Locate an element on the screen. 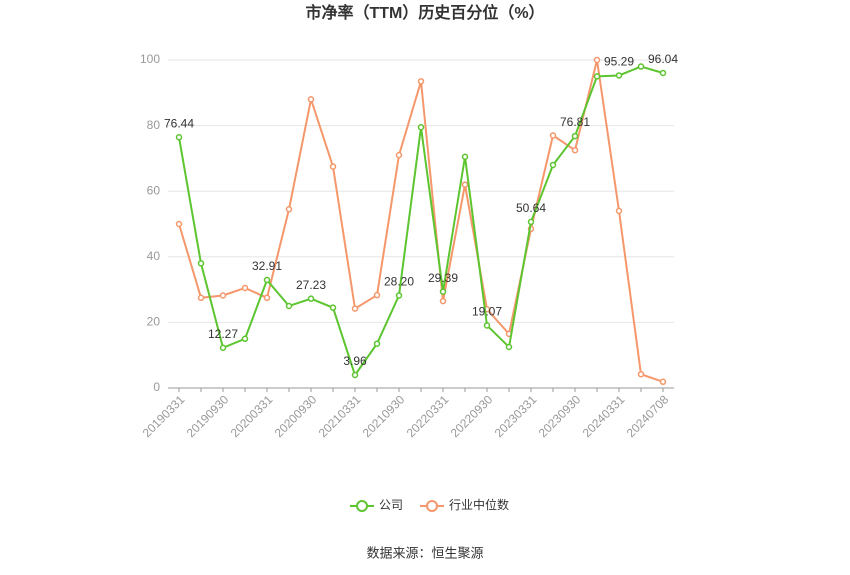 This screenshot has width=850, height=575. legend-label: 行业中位数 is located at coordinates (479, 504).